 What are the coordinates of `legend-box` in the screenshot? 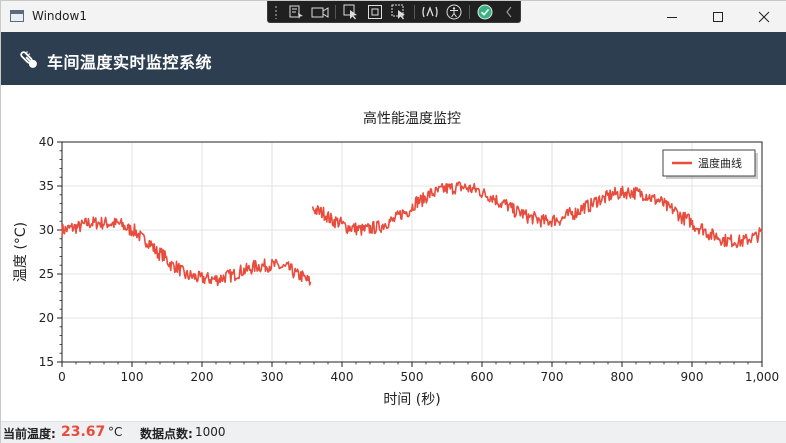 It's located at (709, 163).